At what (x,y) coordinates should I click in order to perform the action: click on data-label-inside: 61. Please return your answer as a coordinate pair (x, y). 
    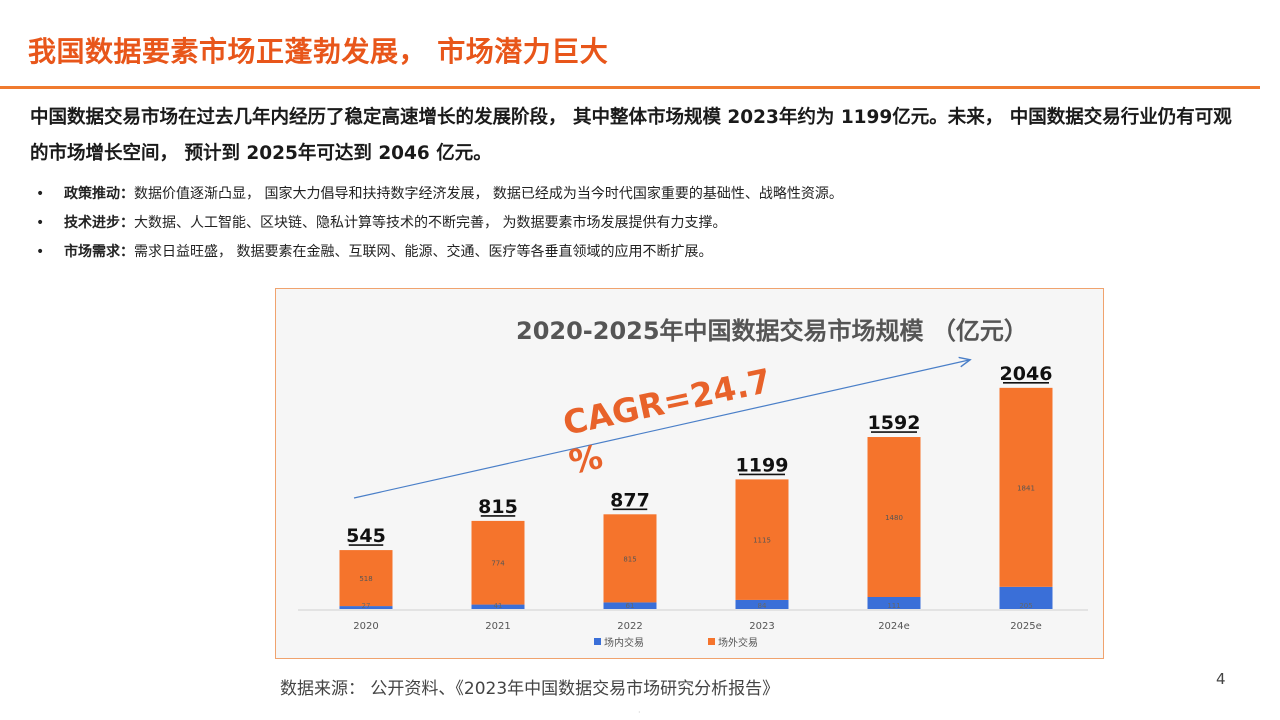
    Looking at the image, I should click on (630, 606).